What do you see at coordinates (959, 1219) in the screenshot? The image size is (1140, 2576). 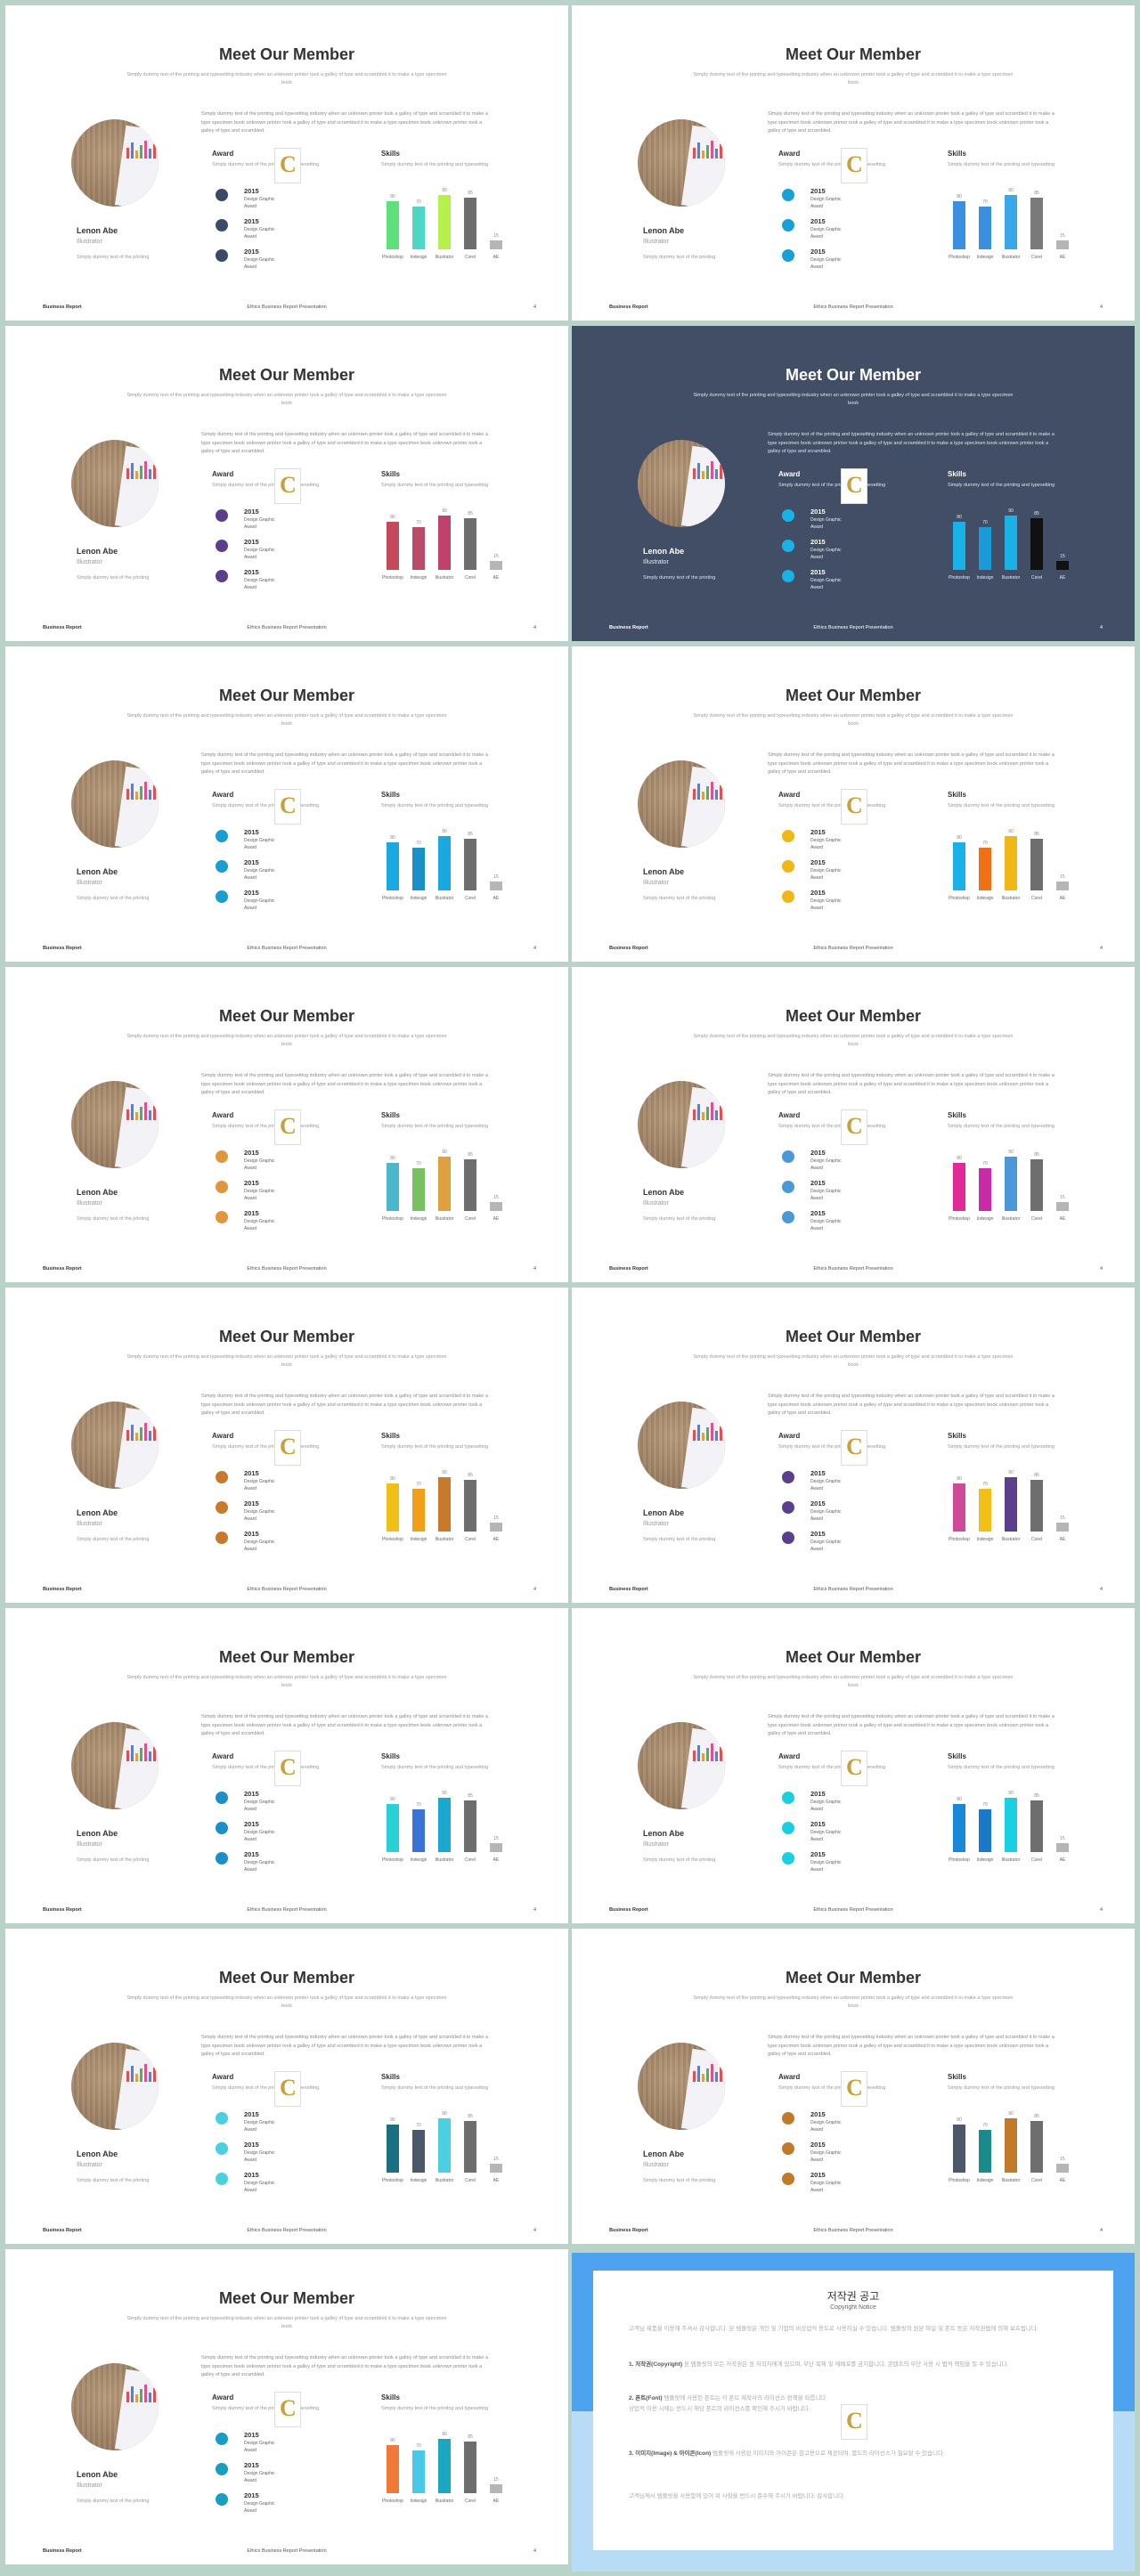 I see `skill-category-label: Photoshop` at bounding box center [959, 1219].